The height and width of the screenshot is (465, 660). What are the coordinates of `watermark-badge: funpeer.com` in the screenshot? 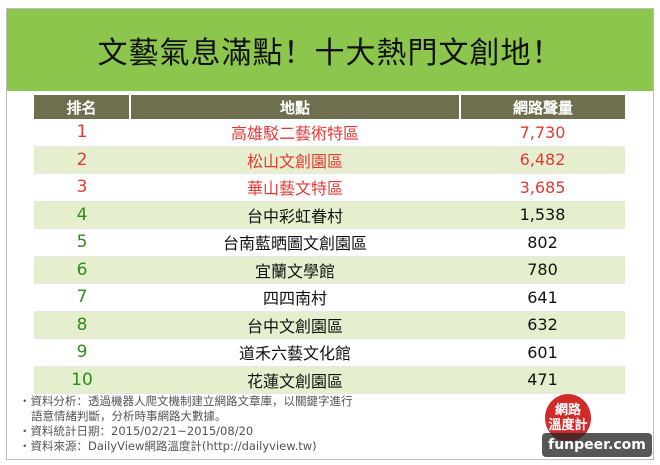 It's located at (597, 445).